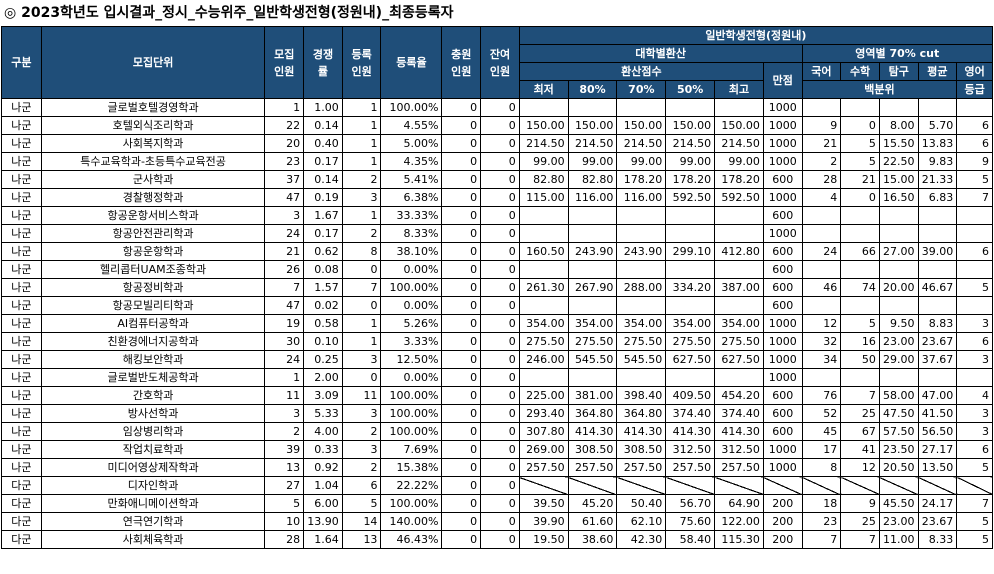  Describe the element at coordinates (323, 215) in the screenshot. I see `cell-competition: 1.67` at that location.